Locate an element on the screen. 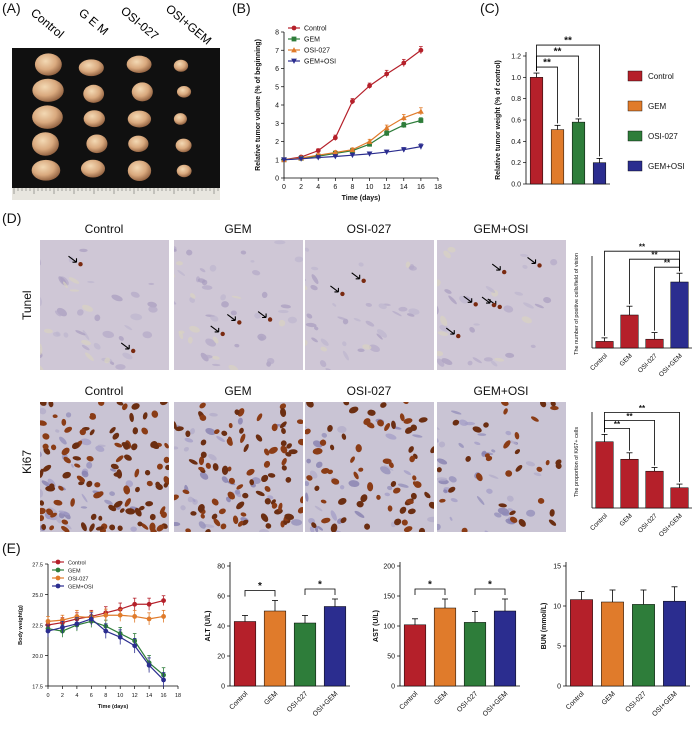 This screenshot has height=729, width=700. legend-label: OSI-027 is located at coordinates (78, 580).